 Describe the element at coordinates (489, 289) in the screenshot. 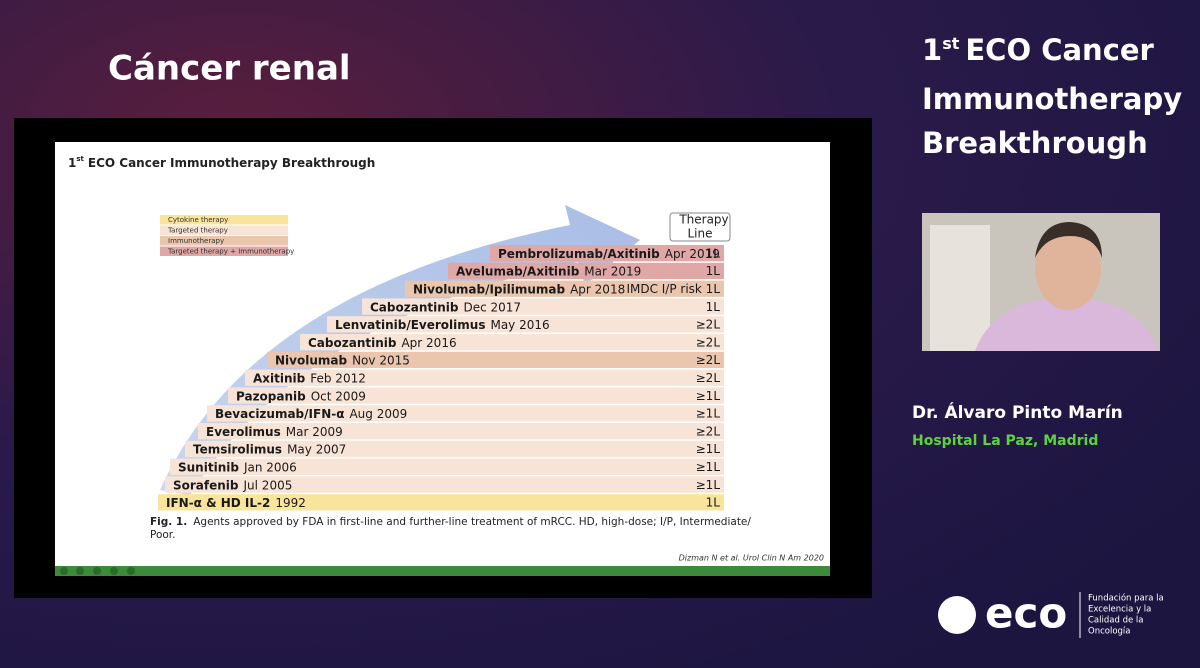

I see `drug-name: Nivolumab/Ipilimumab` at that location.